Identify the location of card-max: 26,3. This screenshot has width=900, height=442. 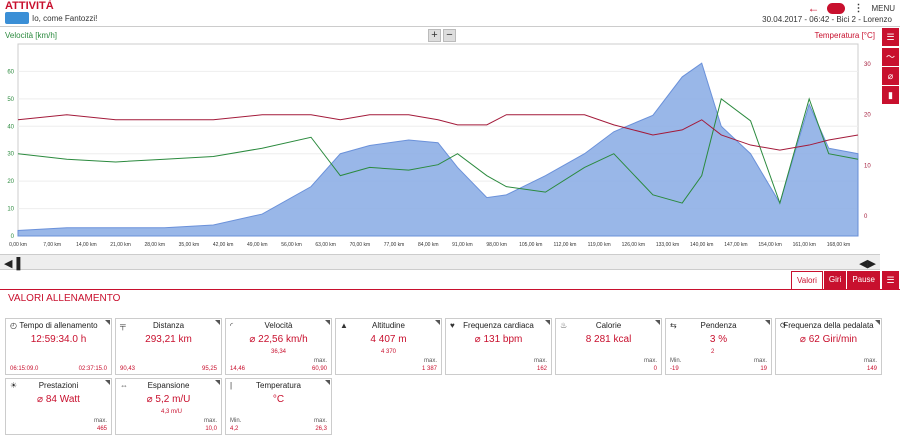
(321, 429).